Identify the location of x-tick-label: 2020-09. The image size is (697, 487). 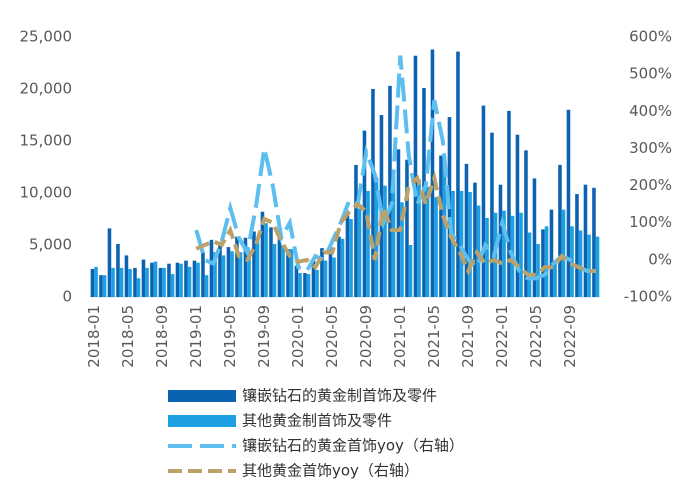
(366, 336).